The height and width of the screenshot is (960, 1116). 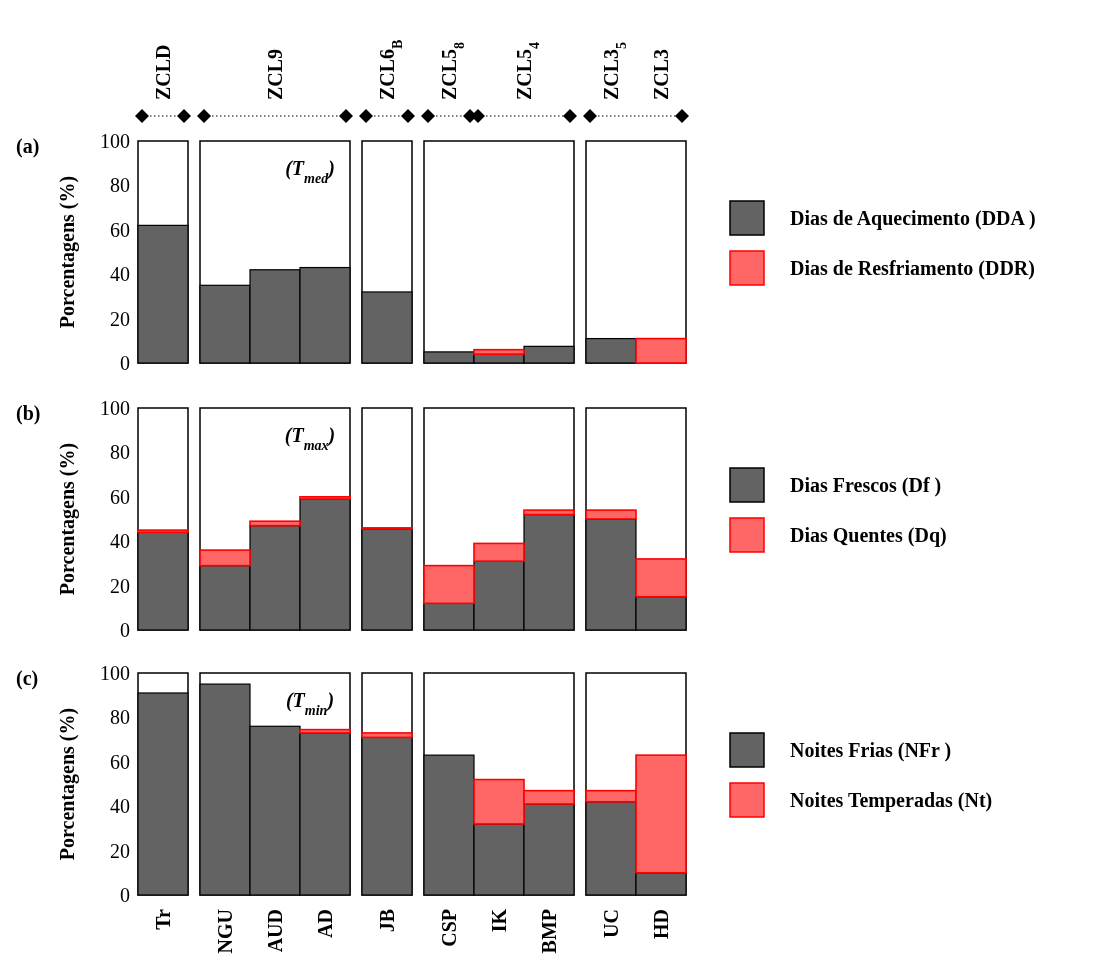 I want to click on x-tick-label: Tr, so click(x=163, y=919).